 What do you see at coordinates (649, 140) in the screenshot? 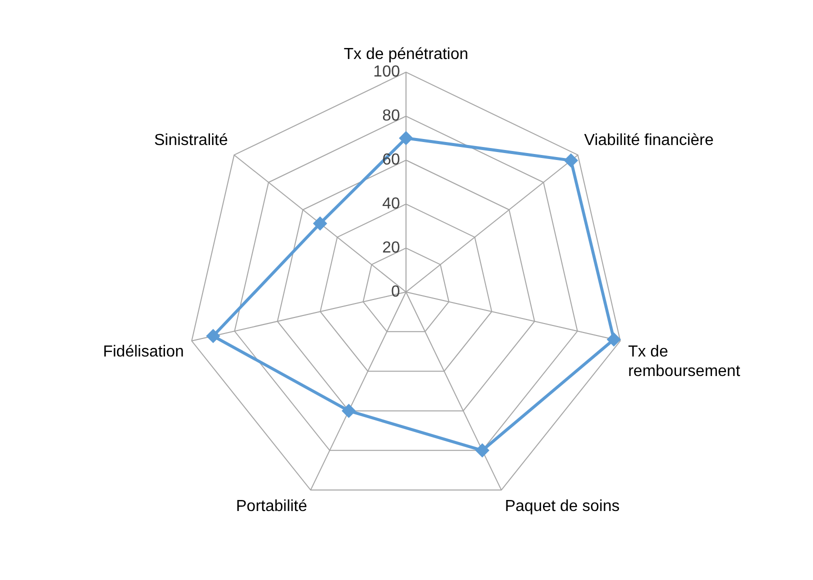
I see `spoke-label: Viabilité financière` at bounding box center [649, 140].